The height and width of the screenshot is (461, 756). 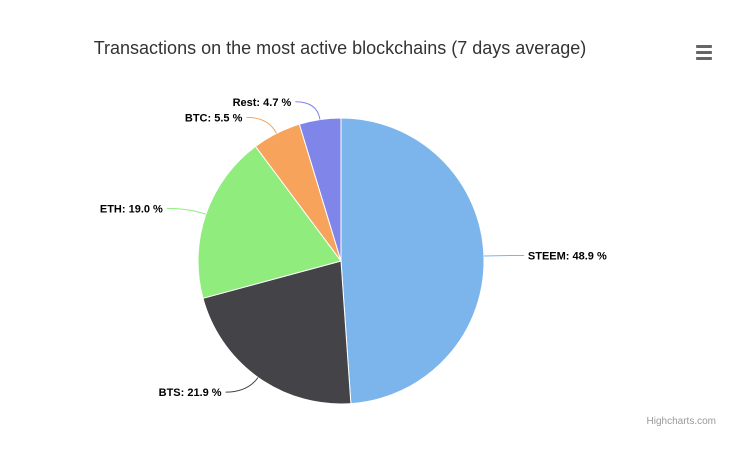 What do you see at coordinates (277, 332) in the screenshot?
I see `pie-slice-bts` at bounding box center [277, 332].